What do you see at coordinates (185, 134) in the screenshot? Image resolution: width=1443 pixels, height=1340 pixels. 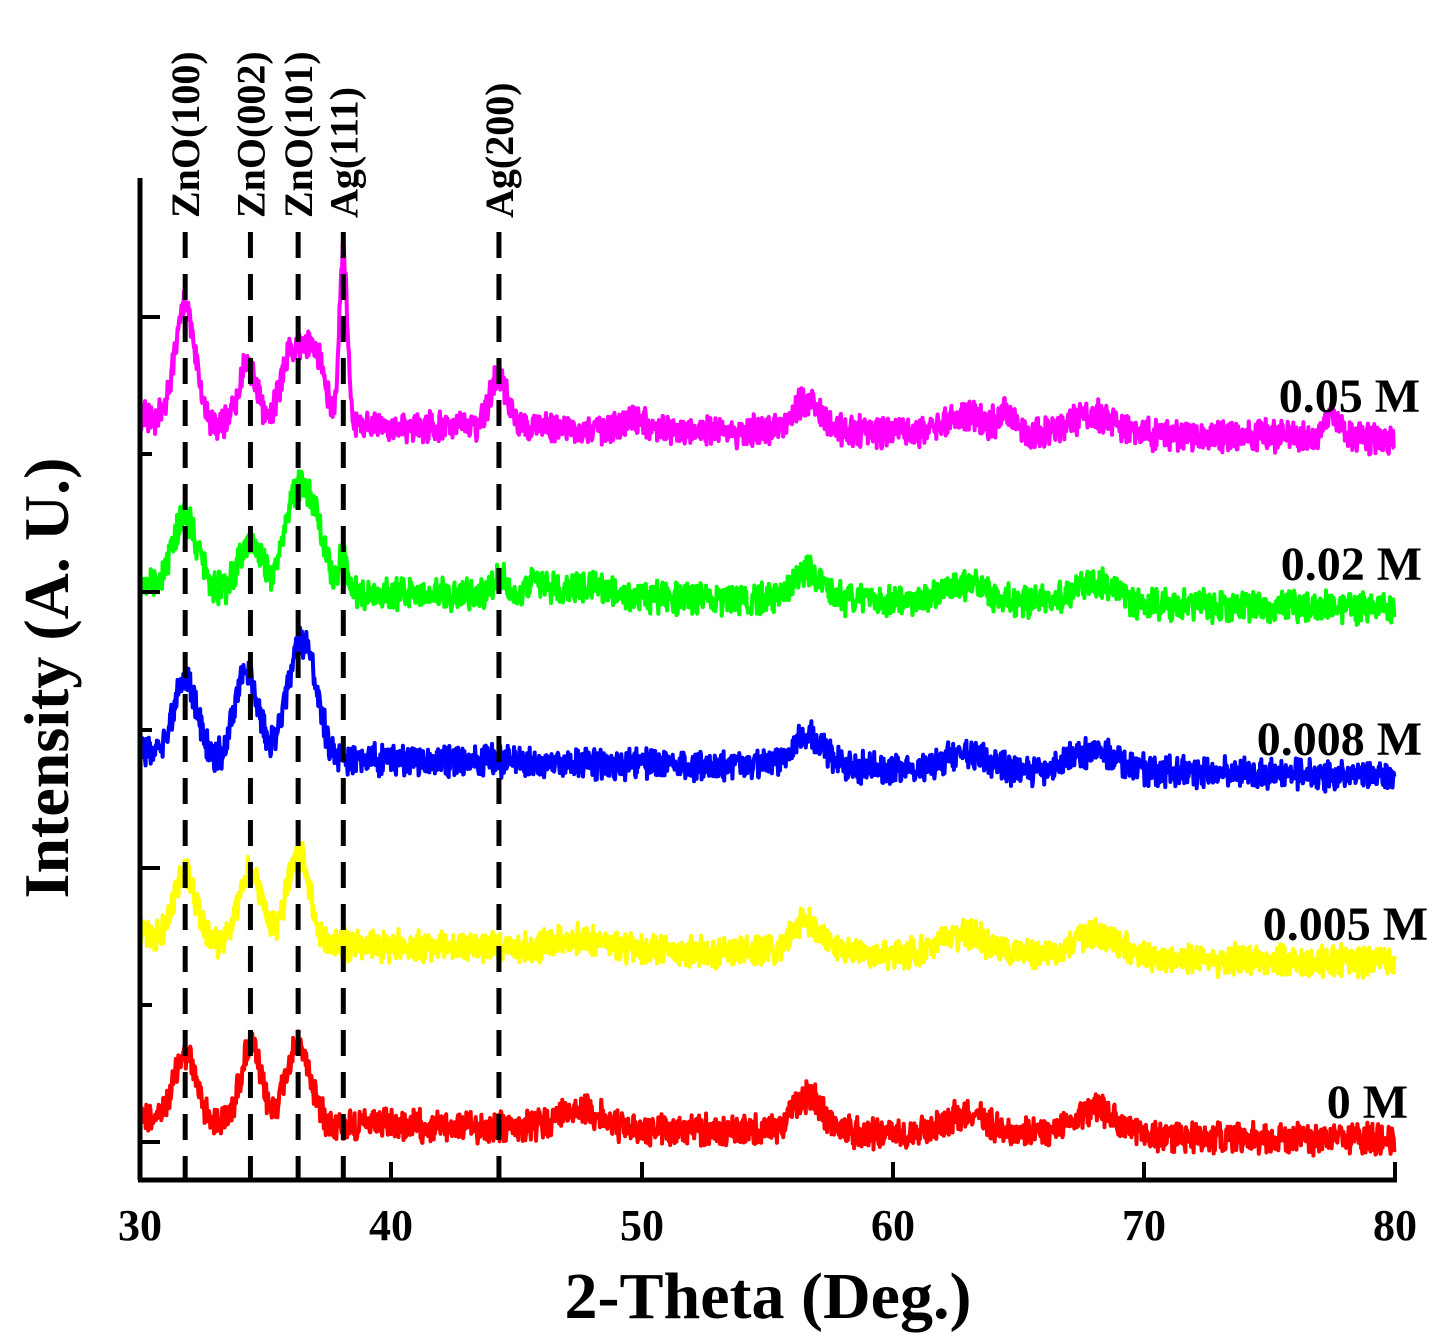 I see `peak-marker-label: ZnO(100)` at bounding box center [185, 134].